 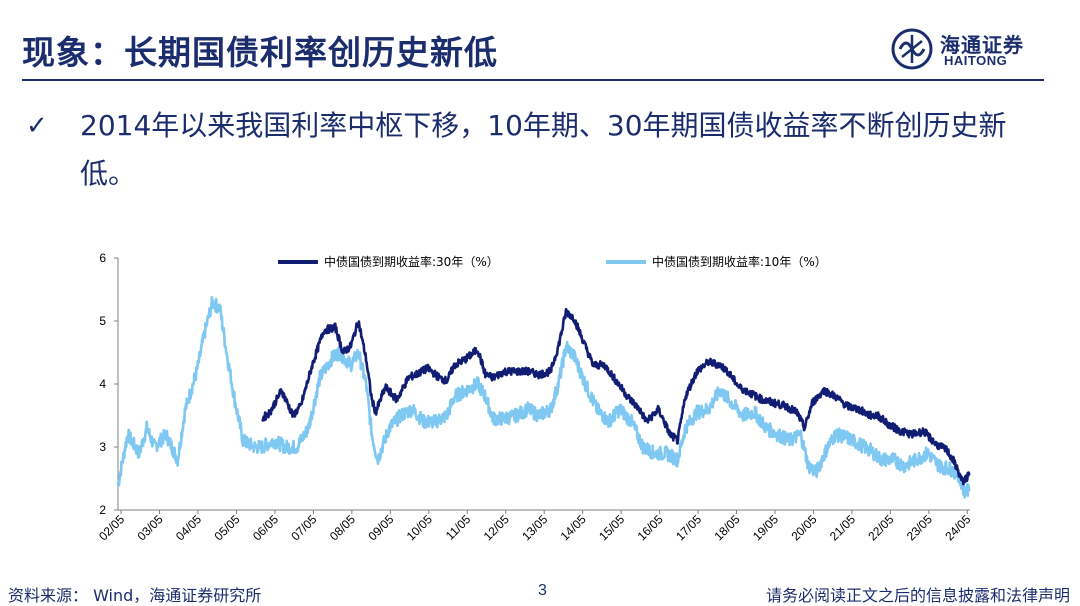 I want to click on footer-source: 资料来源： Wind，海通证券研究所, so click(x=135, y=595).